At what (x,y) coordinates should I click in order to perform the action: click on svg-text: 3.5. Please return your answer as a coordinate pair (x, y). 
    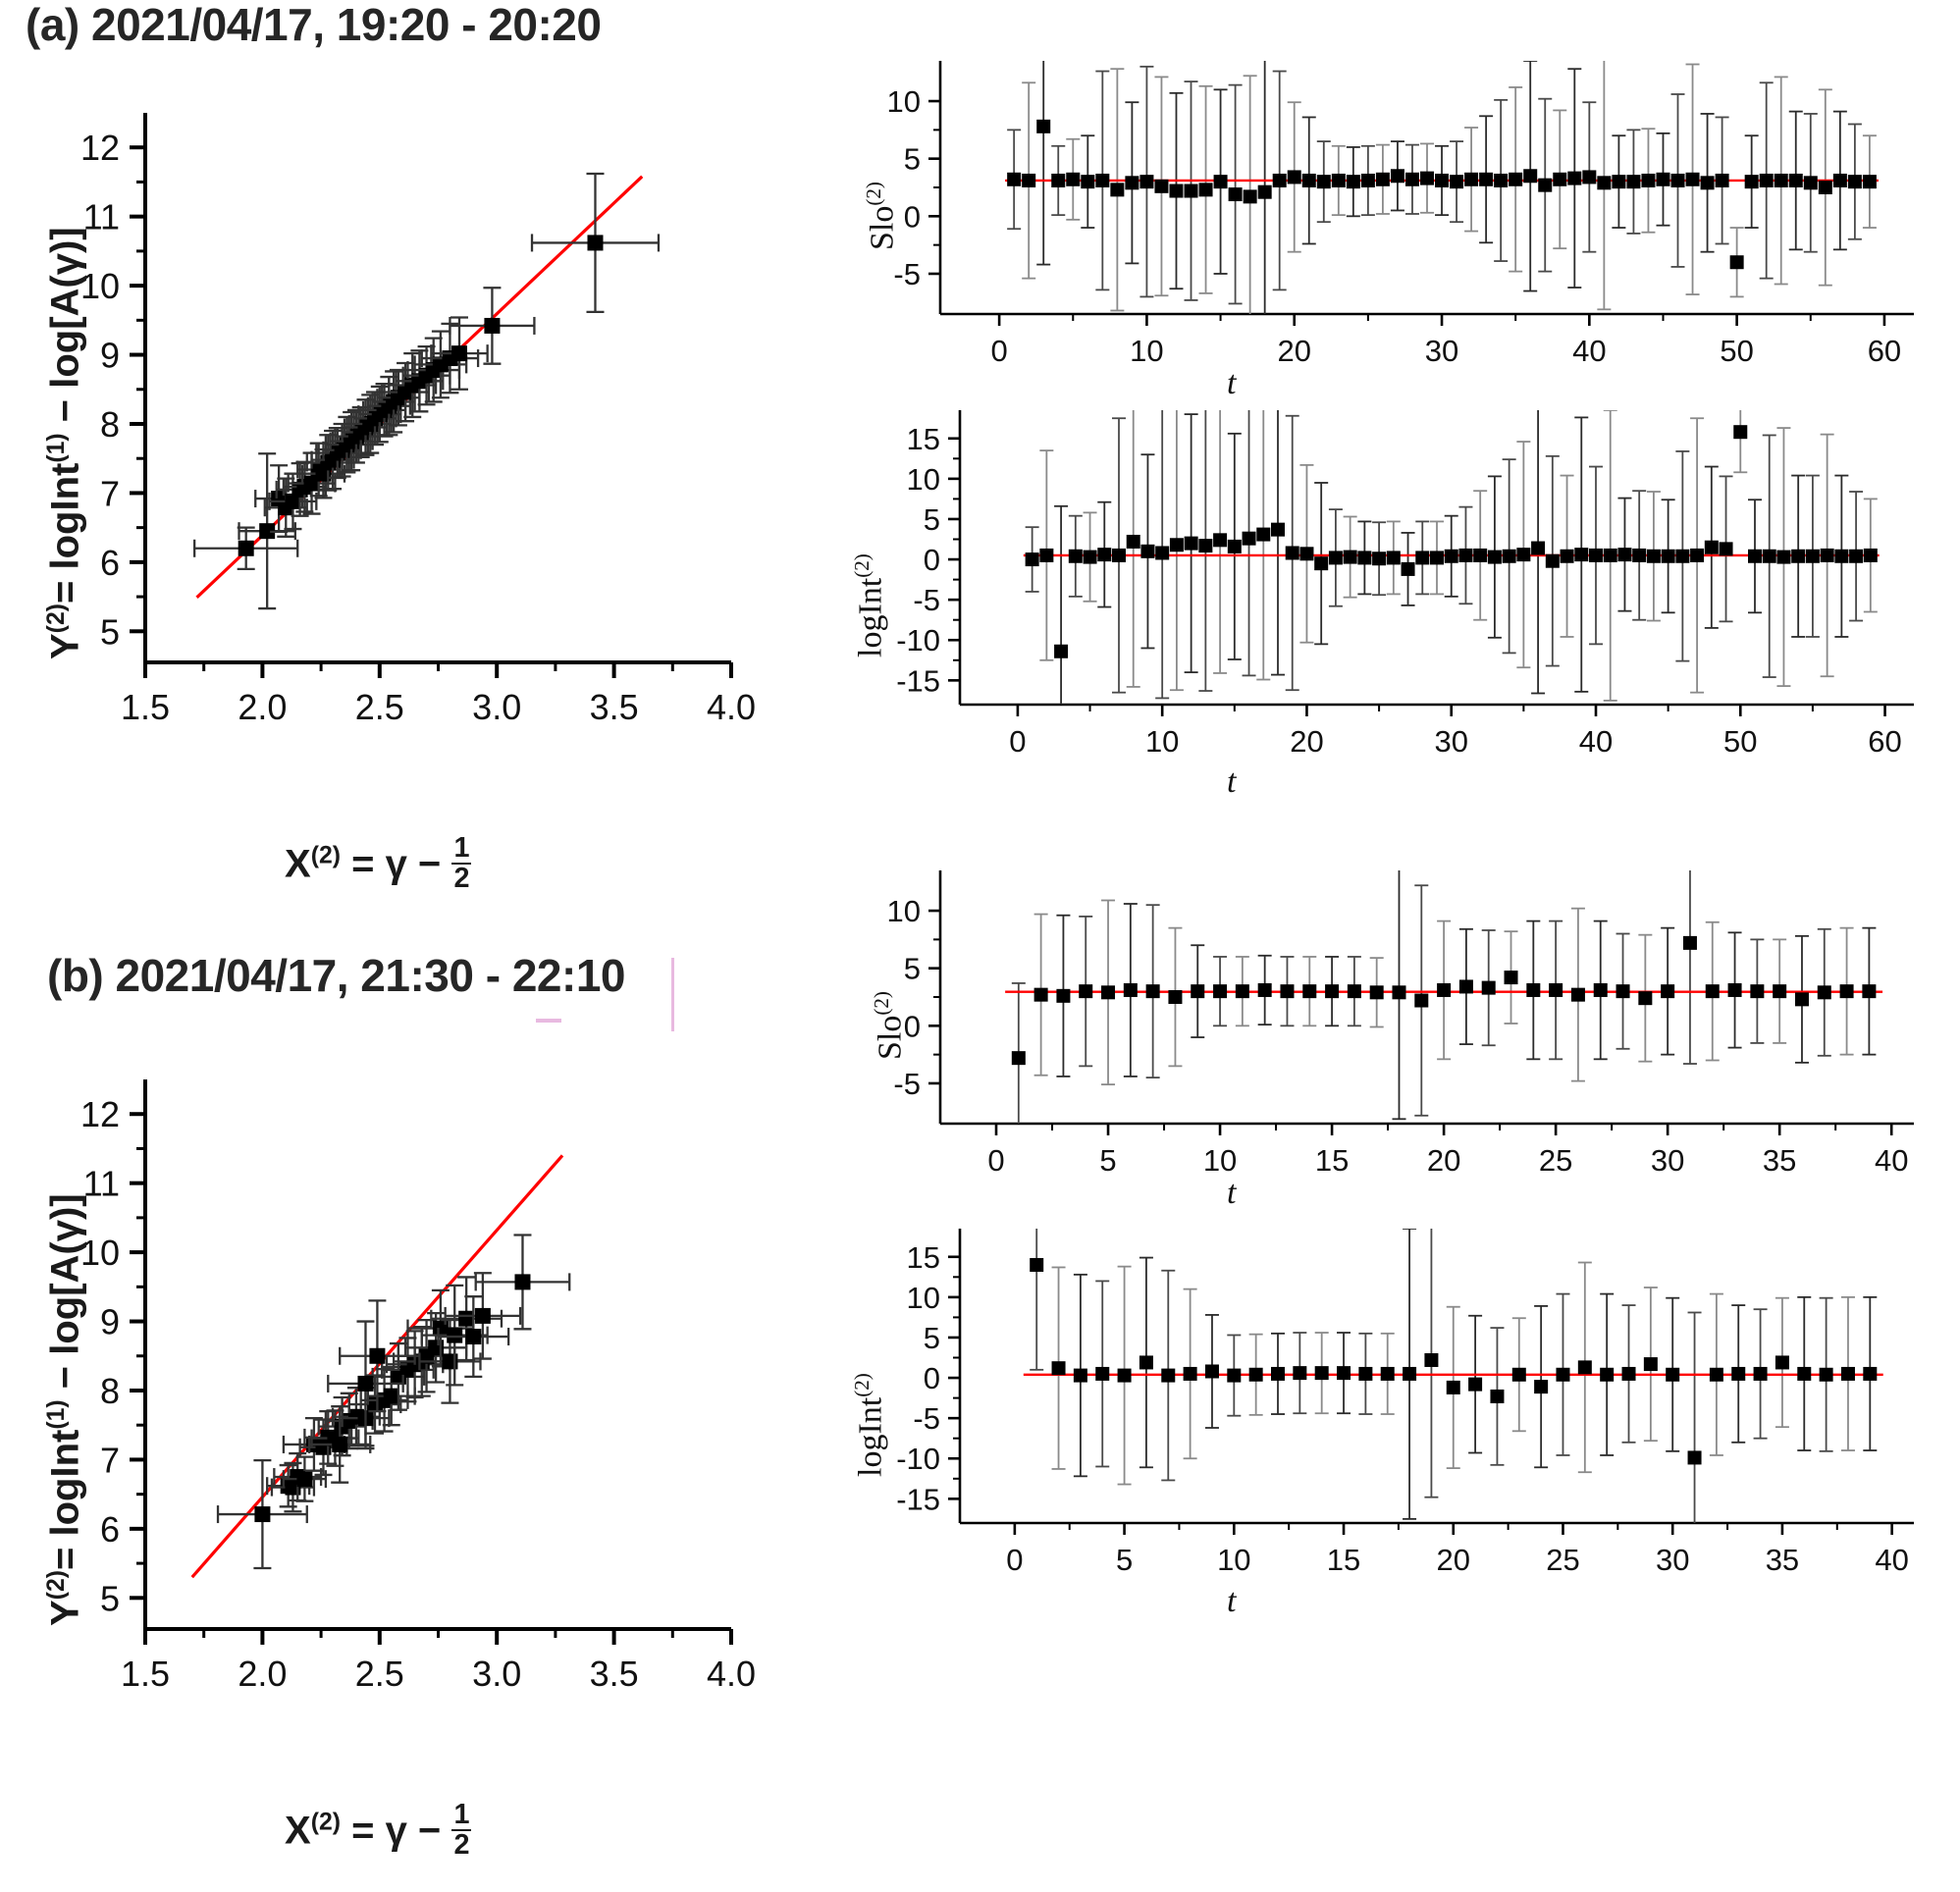
    Looking at the image, I should click on (614, 707).